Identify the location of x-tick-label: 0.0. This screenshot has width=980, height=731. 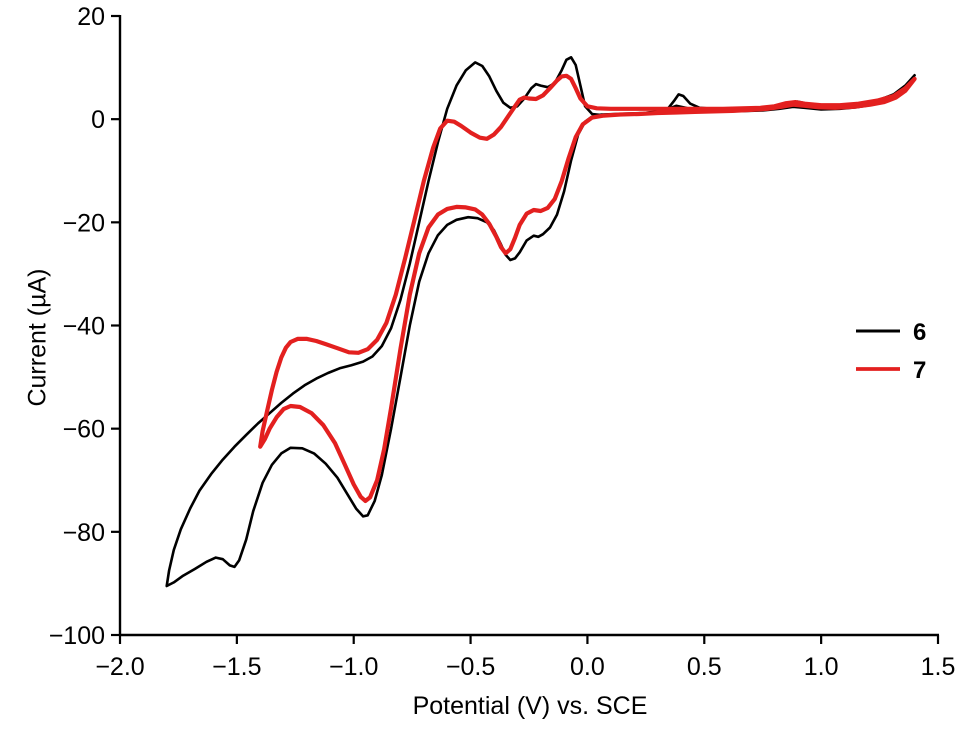
(587, 667).